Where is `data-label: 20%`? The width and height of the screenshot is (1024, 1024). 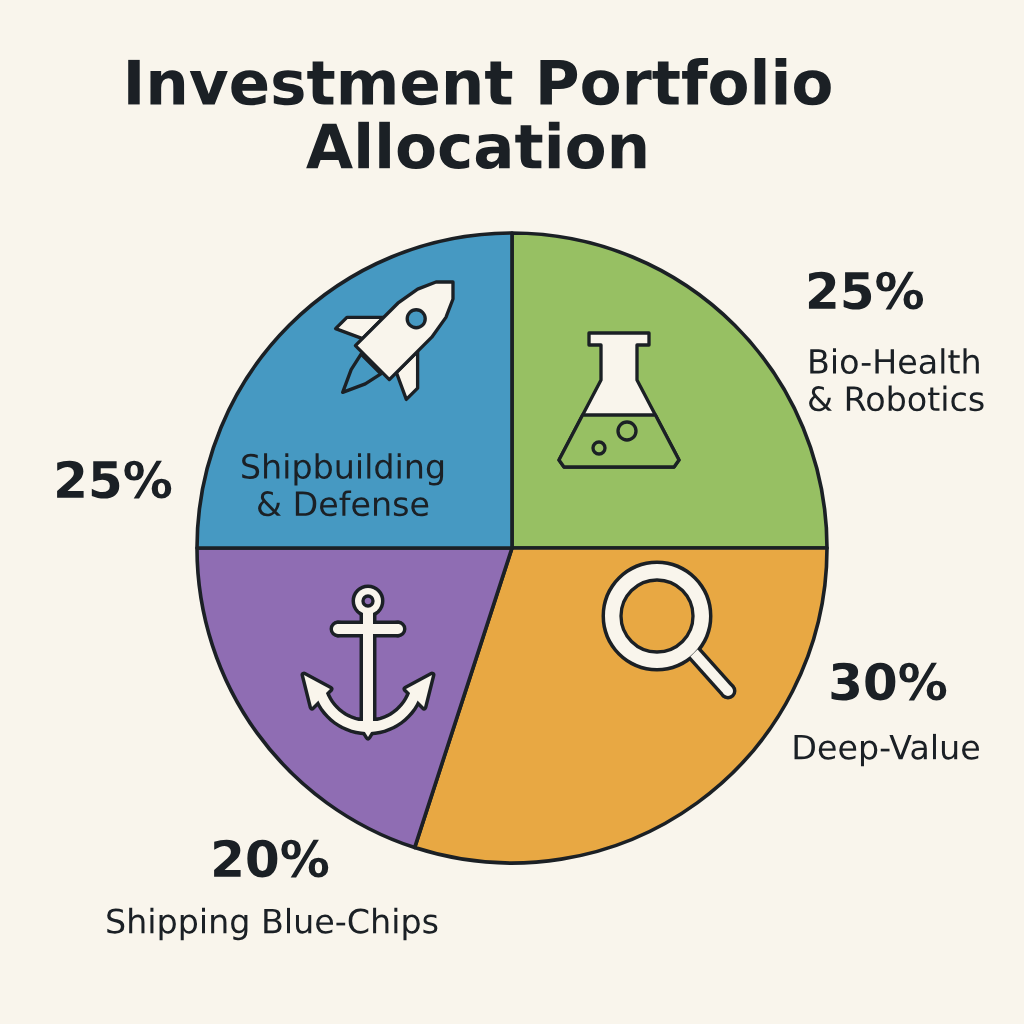
data-label: 20% is located at coordinates (271, 858).